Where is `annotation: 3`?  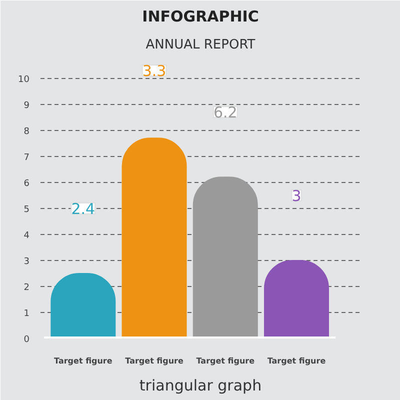 annotation: 3 is located at coordinates (297, 195).